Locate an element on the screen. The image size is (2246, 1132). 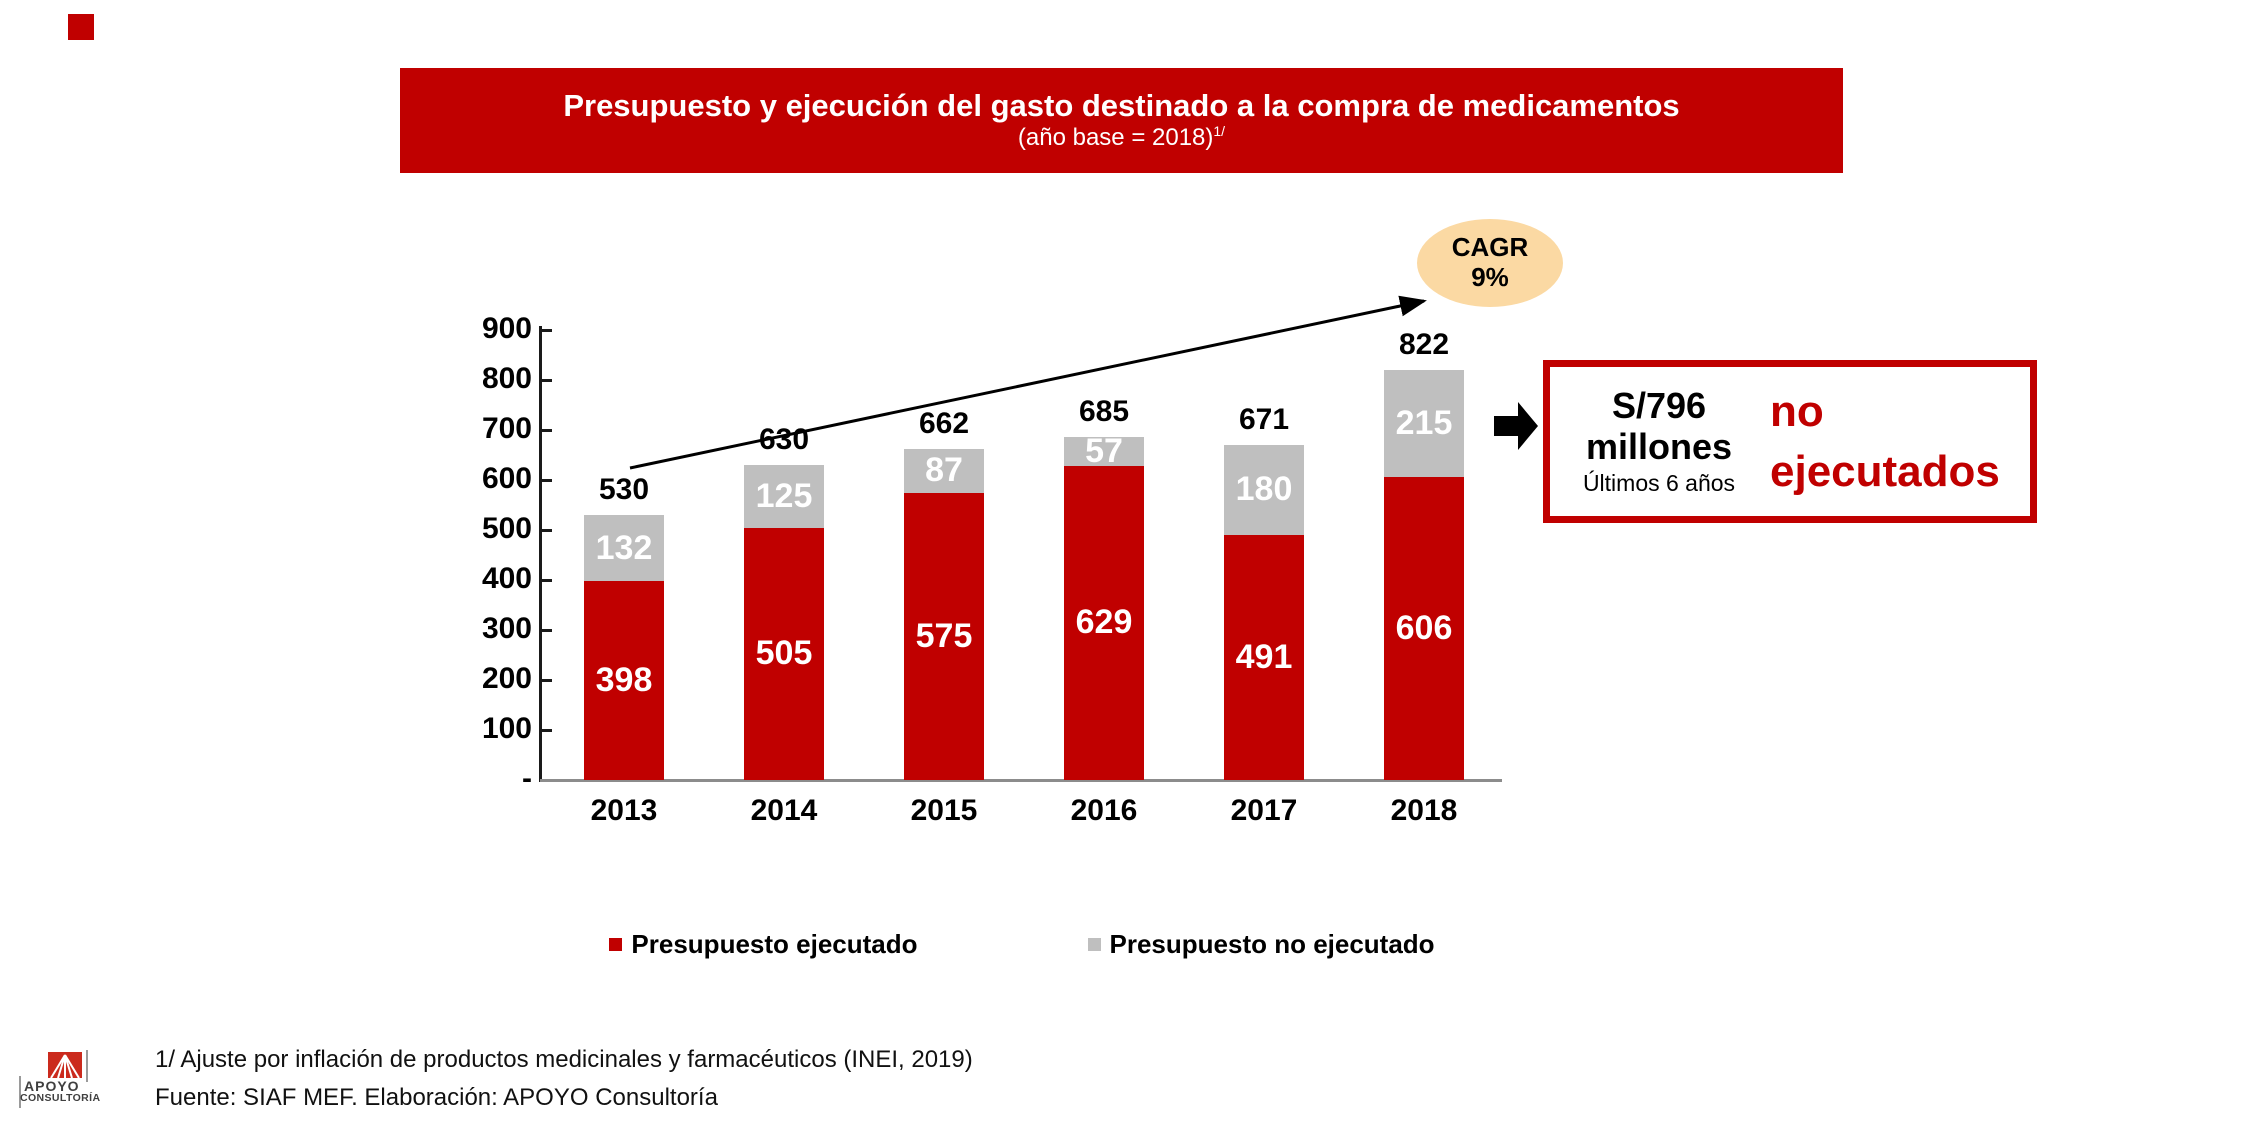
x-axis-label-2014: 2014 is located at coordinates (784, 810).